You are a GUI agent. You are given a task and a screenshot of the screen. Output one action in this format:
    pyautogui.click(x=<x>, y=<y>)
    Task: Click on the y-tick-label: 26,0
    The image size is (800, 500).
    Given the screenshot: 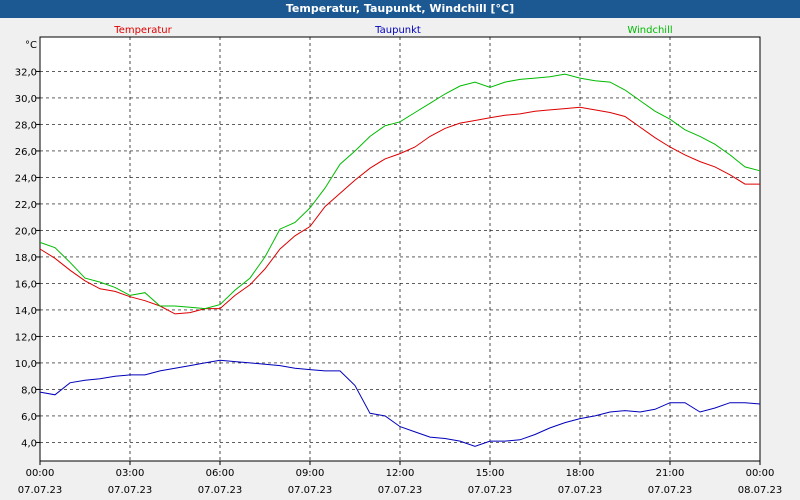 What is the action you would take?
    pyautogui.click(x=26, y=152)
    